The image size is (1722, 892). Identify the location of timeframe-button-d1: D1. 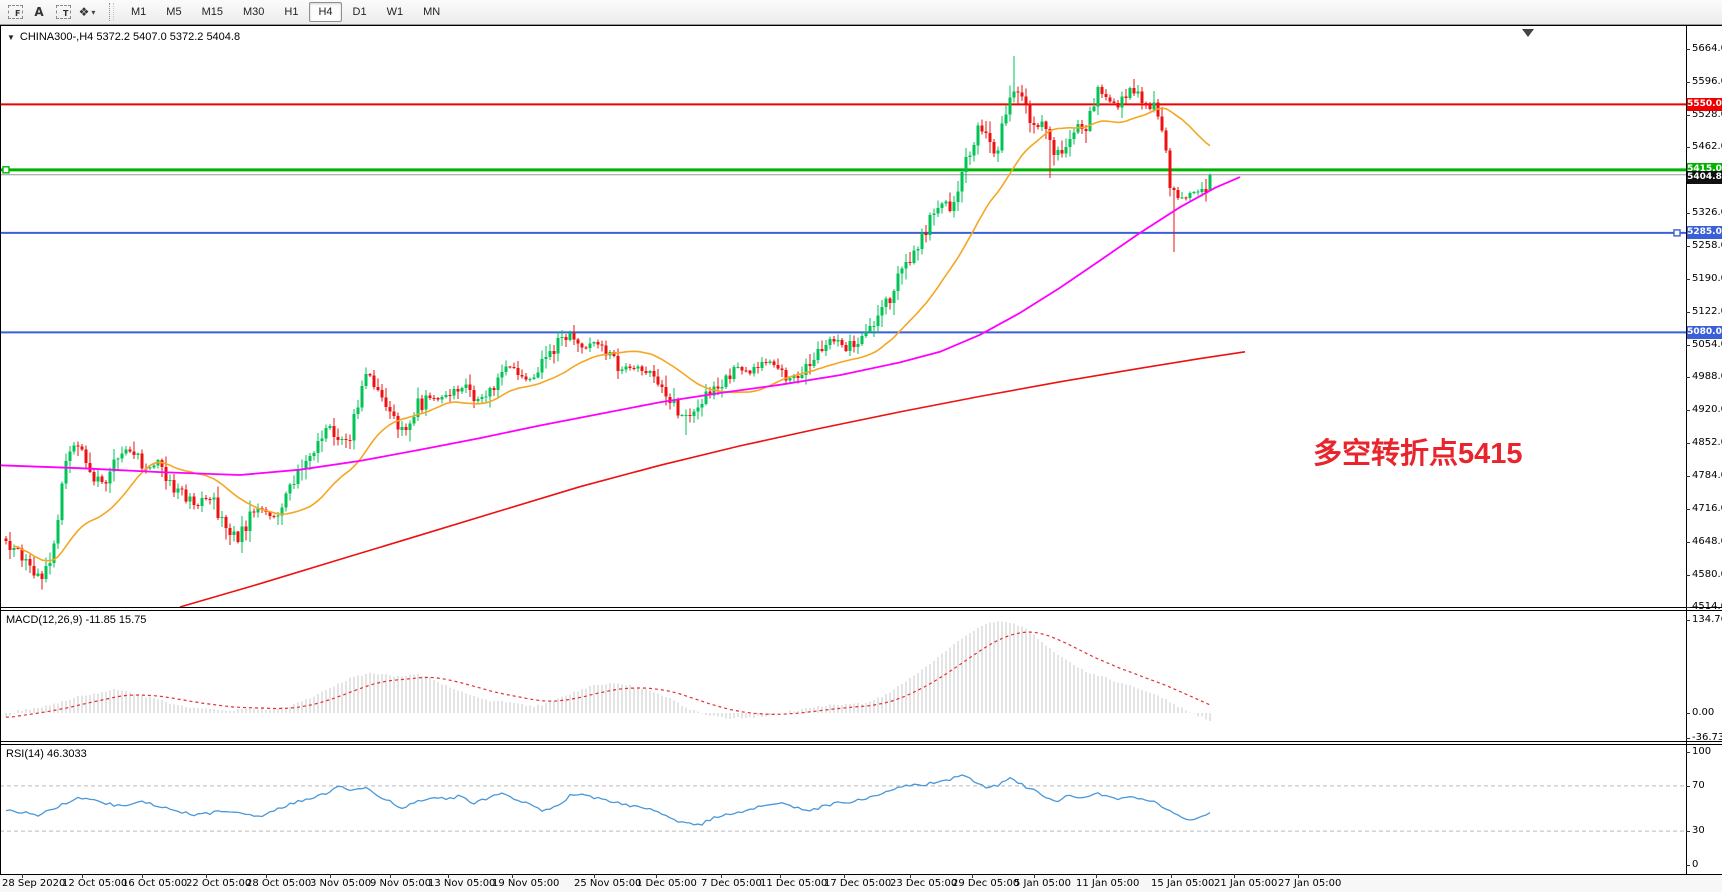
(359, 12).